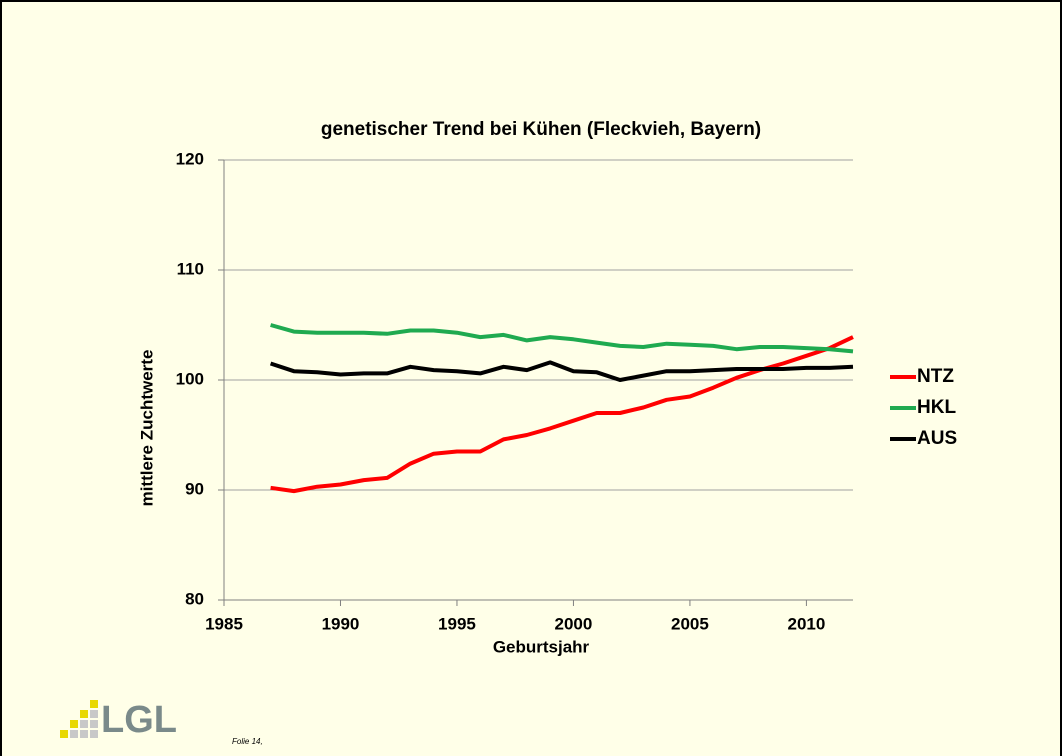  I want to click on legend-label: AUS, so click(937, 438).